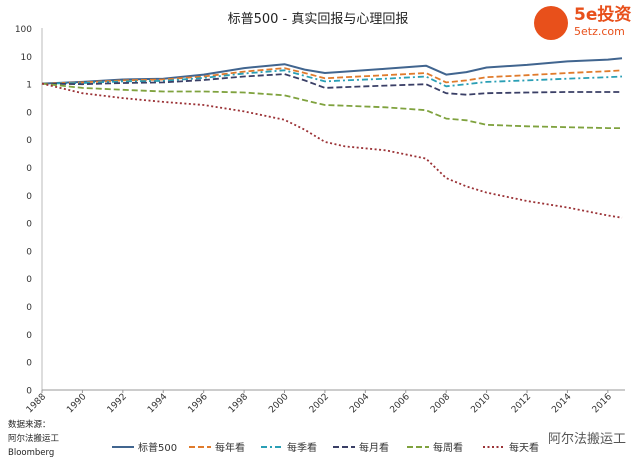  I want to click on x-tick-label: 1990, so click(76, 403).